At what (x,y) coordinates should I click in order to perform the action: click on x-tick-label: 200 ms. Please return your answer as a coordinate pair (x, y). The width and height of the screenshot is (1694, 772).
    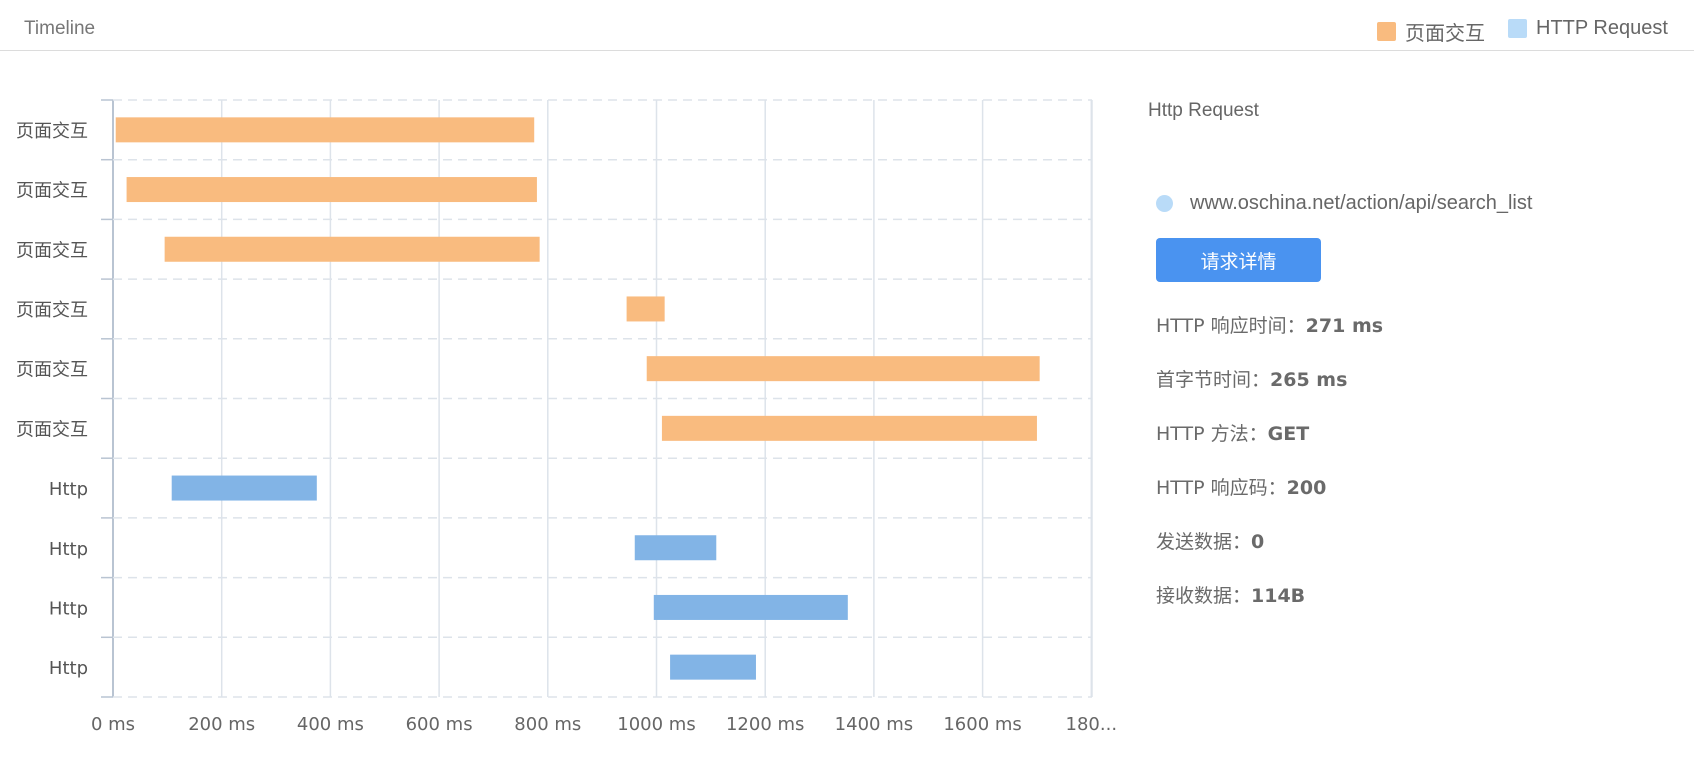
    Looking at the image, I should click on (221, 724).